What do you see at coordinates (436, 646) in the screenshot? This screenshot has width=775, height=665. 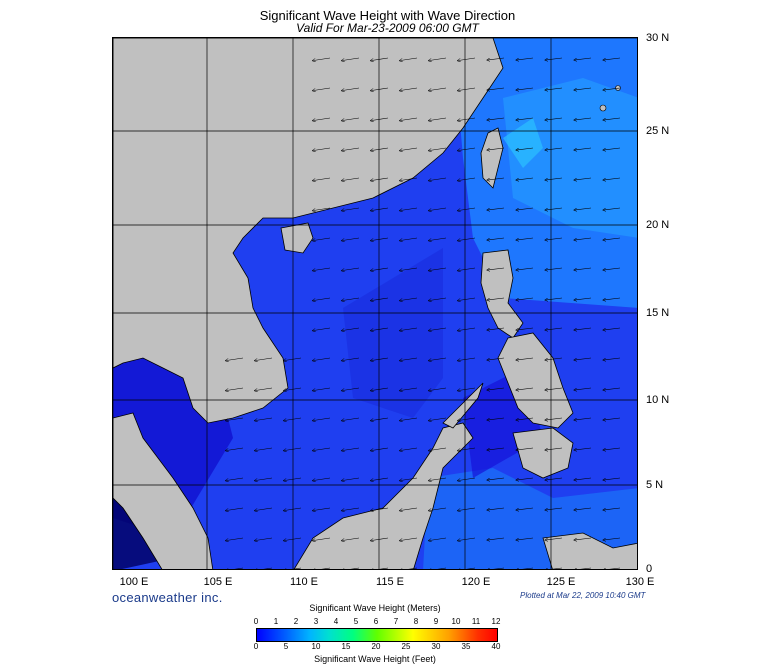 I see `colorbar-tick-feet: 30` at bounding box center [436, 646].